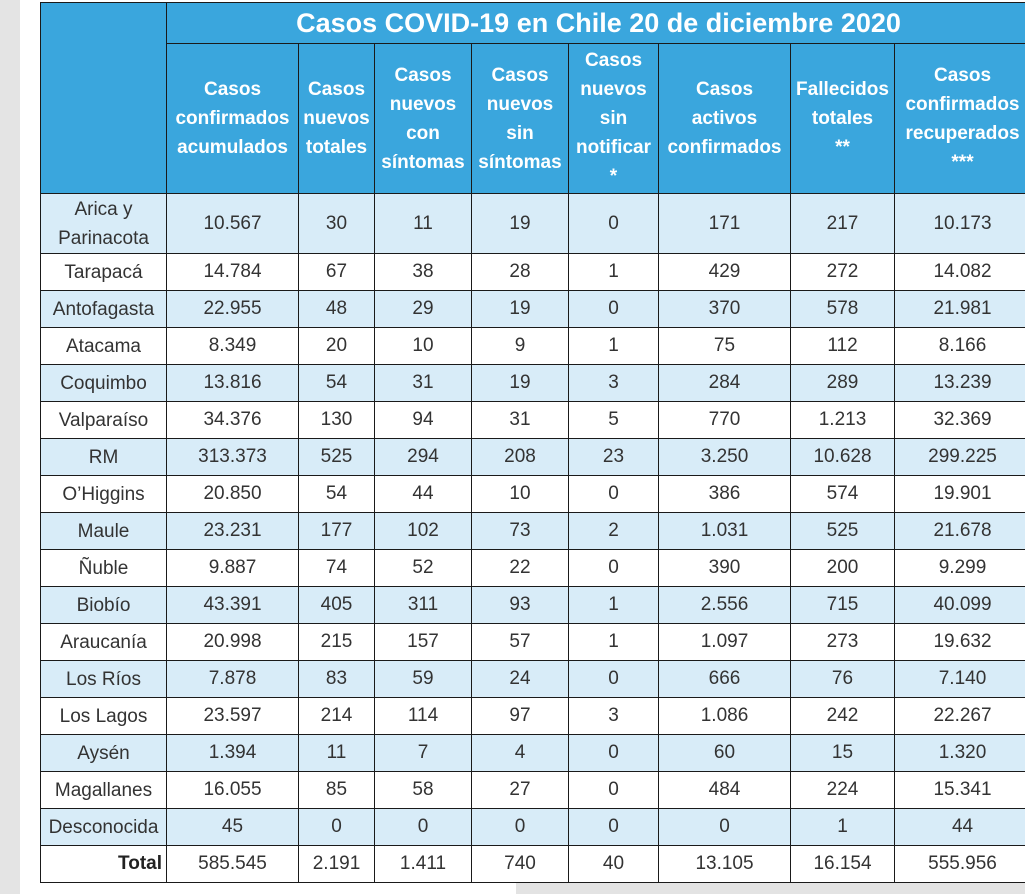 The width and height of the screenshot is (1025, 894). Describe the element at coordinates (336, 864) in the screenshot. I see `total-cell: 2.191` at that location.